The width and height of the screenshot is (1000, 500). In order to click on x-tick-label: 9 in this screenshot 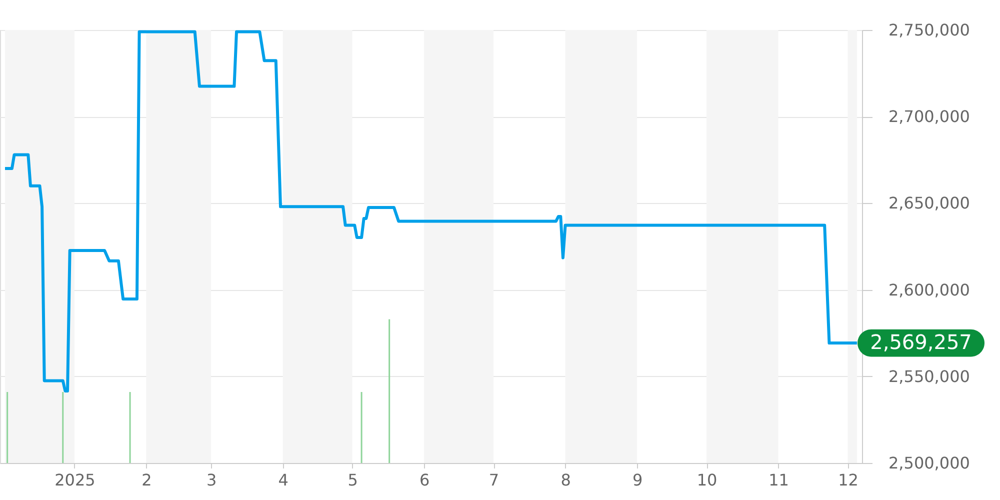, I will do `click(637, 480)`.